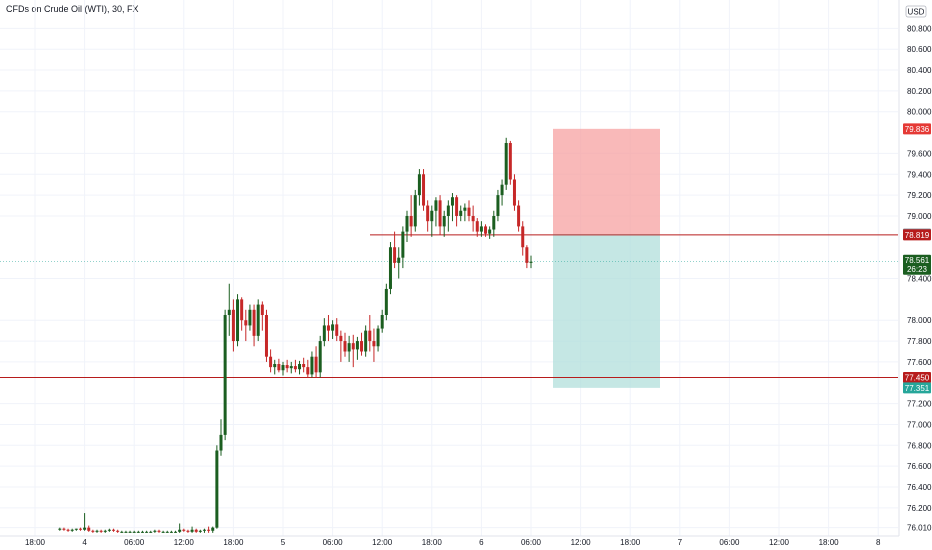 This screenshot has width=932, height=550. I want to click on y-tick-label: 77.600, so click(919, 362).